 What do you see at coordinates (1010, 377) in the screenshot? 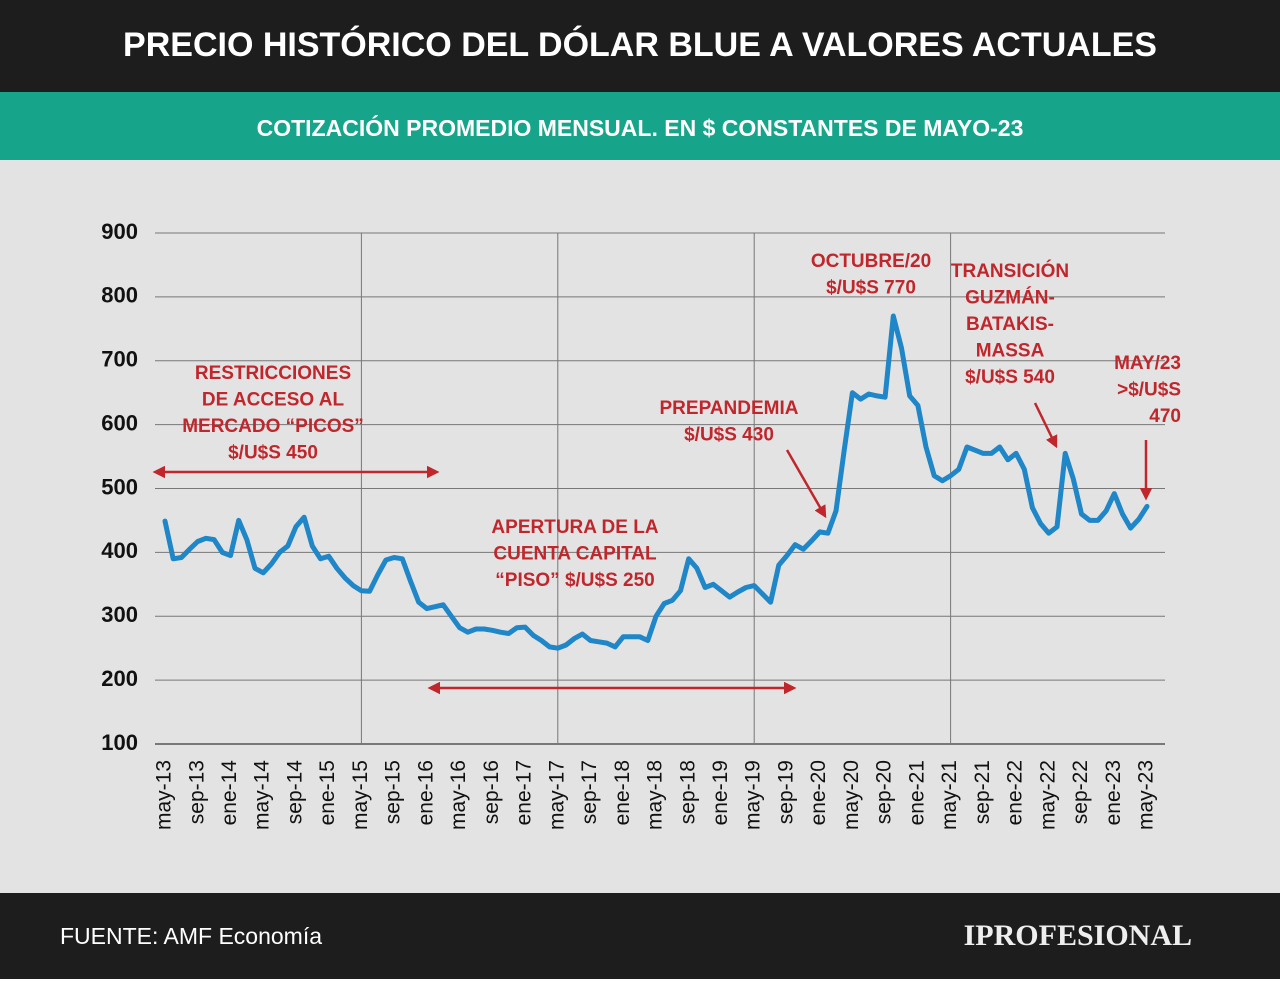
I see `annotation: $/U$S 540` at bounding box center [1010, 377].